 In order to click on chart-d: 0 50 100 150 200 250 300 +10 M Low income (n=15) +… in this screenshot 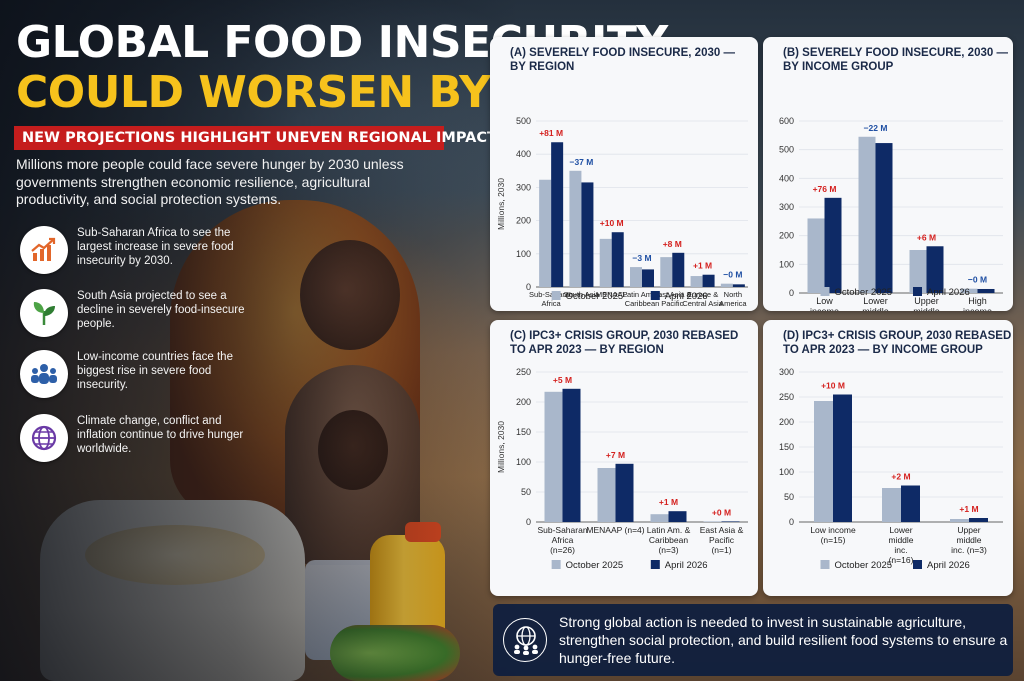, I will do `click(891, 469)`.